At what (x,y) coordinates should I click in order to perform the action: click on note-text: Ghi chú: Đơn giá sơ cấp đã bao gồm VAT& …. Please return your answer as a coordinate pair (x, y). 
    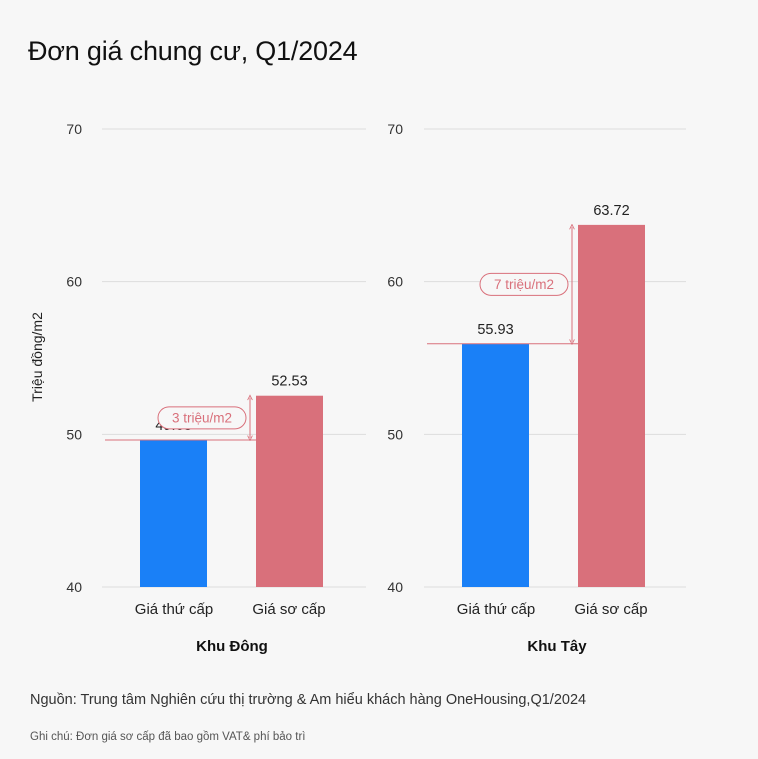
    Looking at the image, I should click on (168, 737).